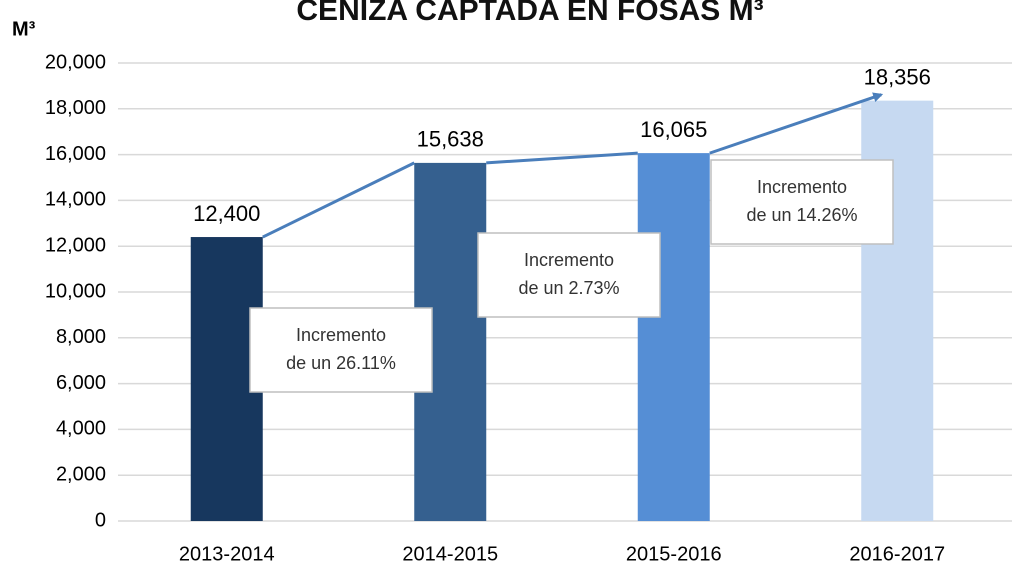 This screenshot has height=569, width=1032. I want to click on x-tick-label: 2015-2016, so click(674, 554).